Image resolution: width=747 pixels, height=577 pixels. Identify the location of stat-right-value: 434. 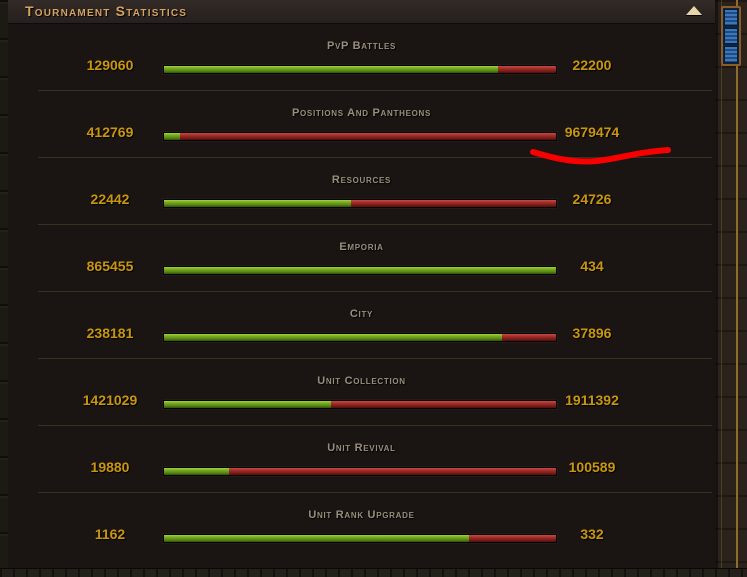
(592, 266).